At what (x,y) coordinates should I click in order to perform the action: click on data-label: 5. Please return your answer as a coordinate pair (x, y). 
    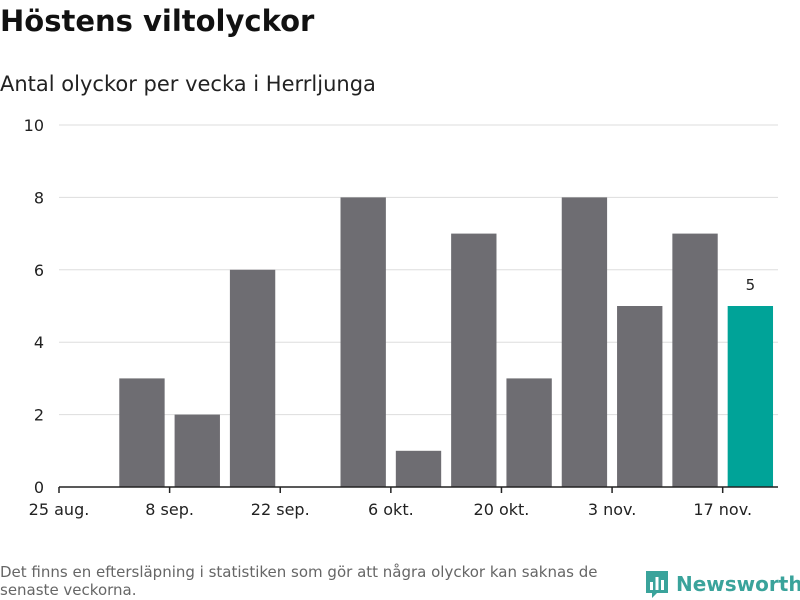
    Looking at the image, I should click on (751, 285).